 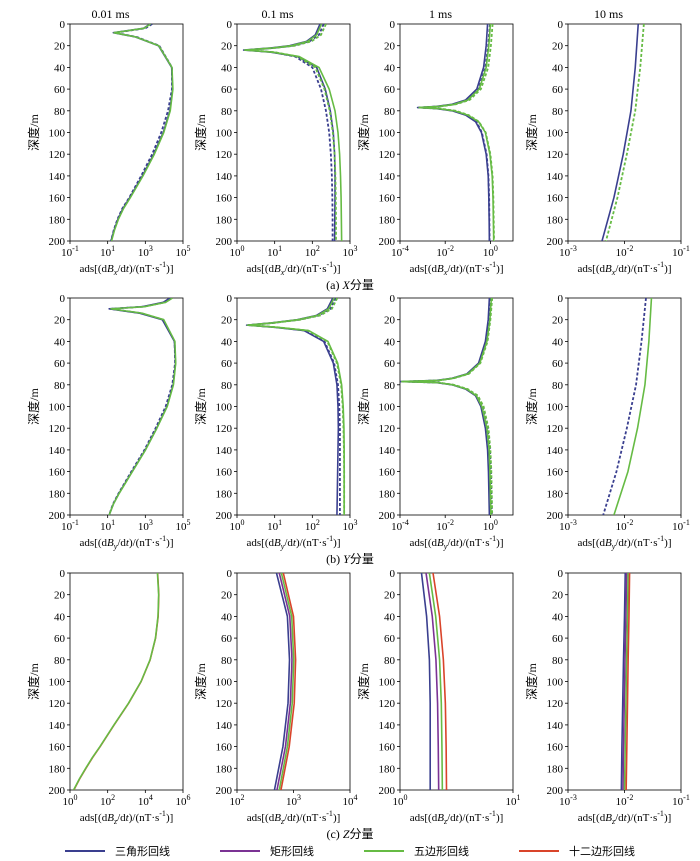 I want to click on x-tick-label: 10⁴, so click(x=145, y=800).